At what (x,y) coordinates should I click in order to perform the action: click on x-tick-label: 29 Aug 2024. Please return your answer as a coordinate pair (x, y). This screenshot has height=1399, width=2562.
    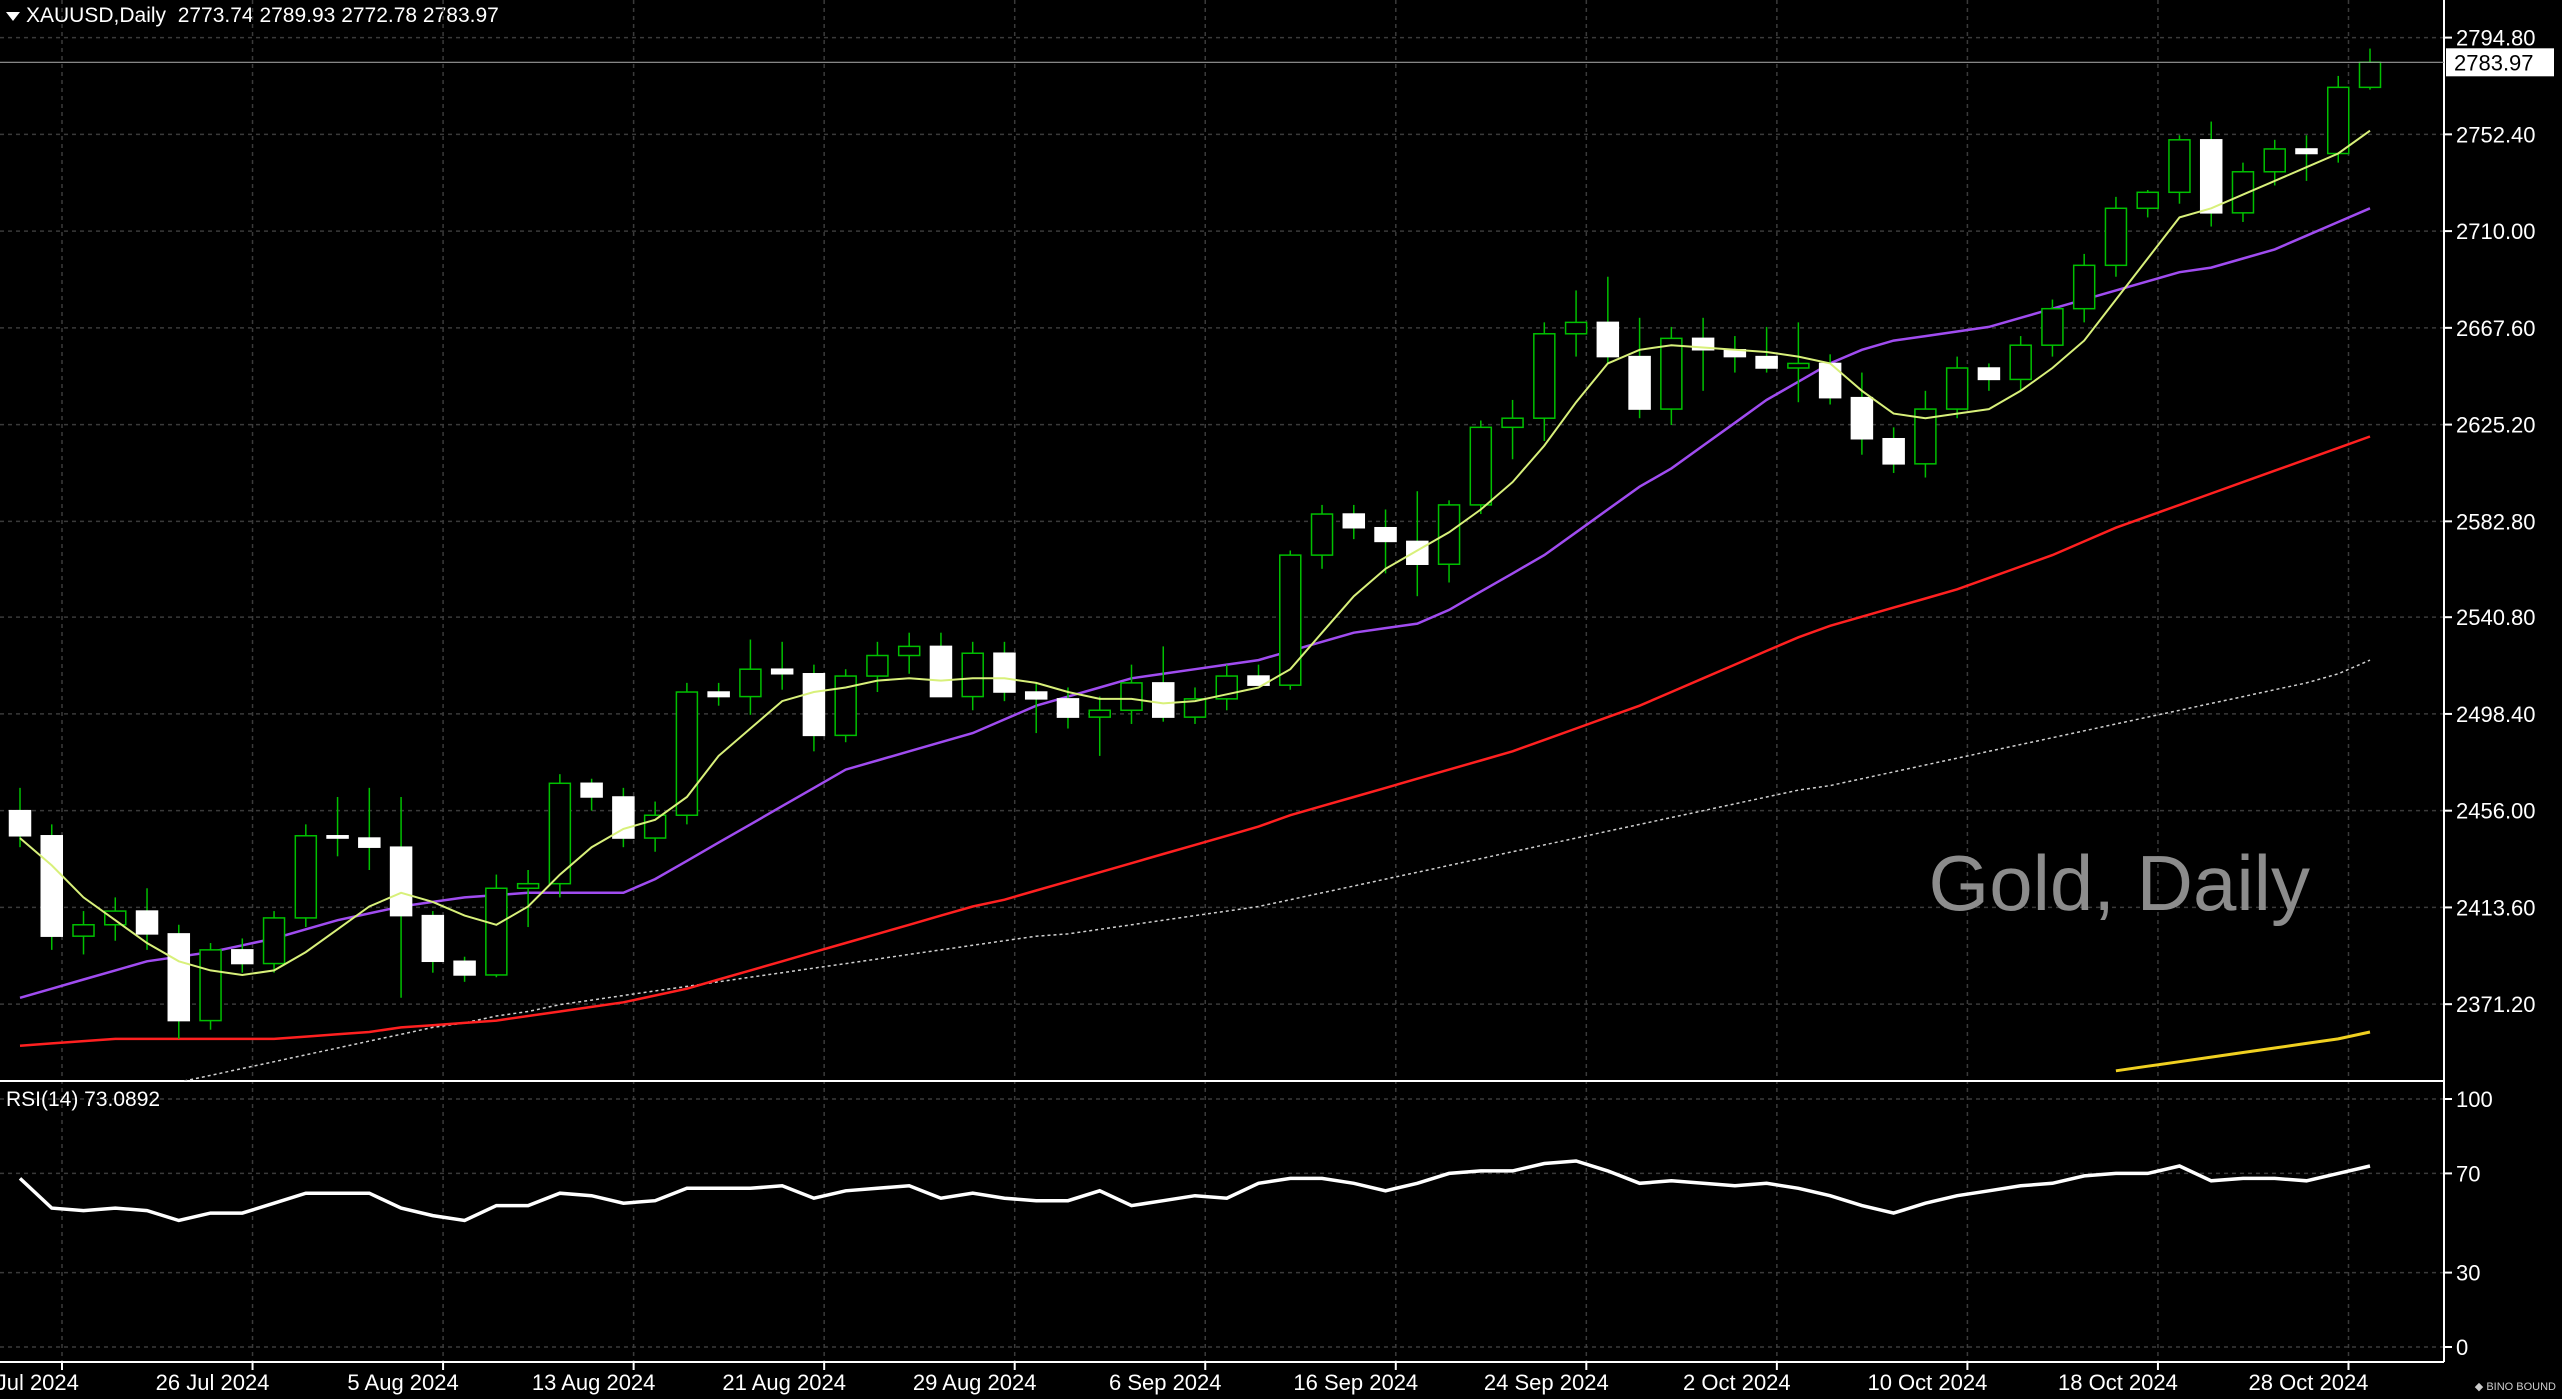
    Looking at the image, I should click on (975, 1382).